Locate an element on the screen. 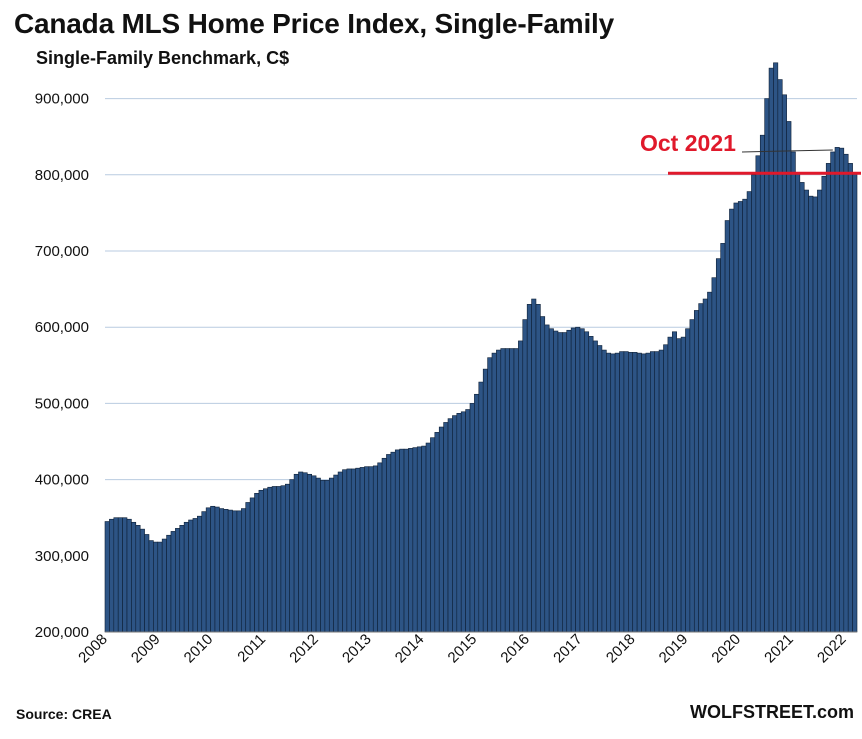 The height and width of the screenshot is (739, 862). annotation-label: Oct 2021 is located at coordinates (688, 143).